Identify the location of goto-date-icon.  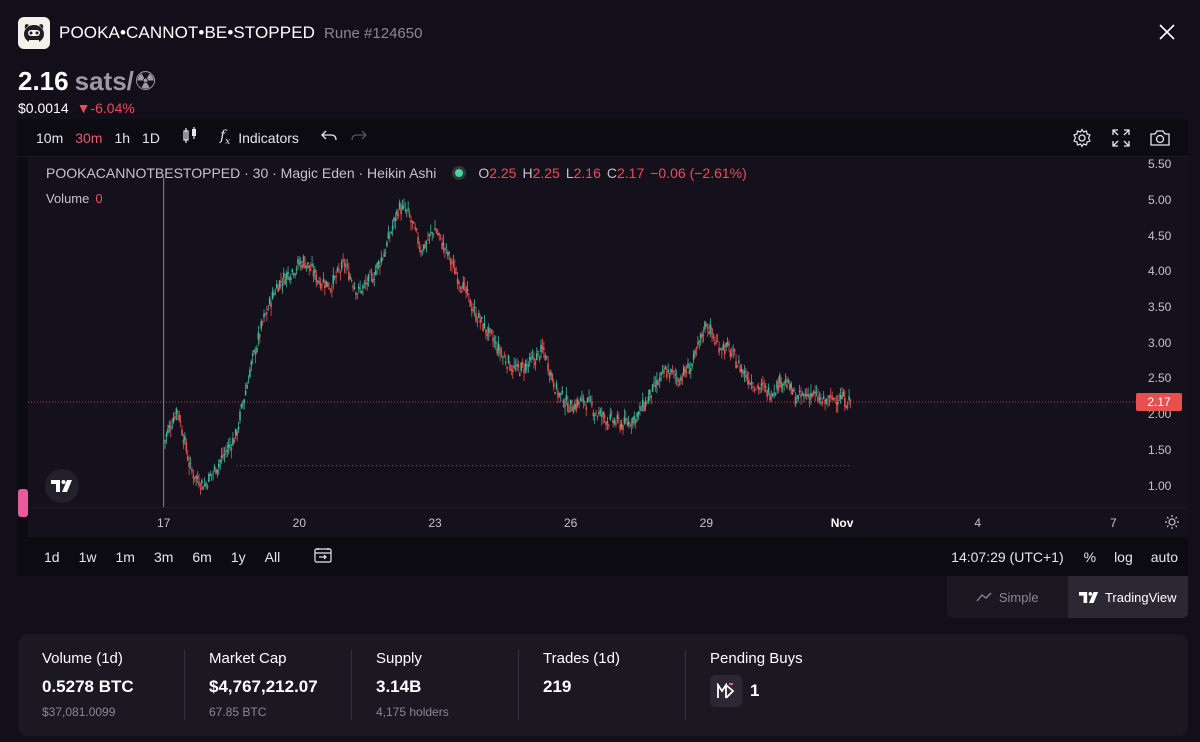
(323, 556).